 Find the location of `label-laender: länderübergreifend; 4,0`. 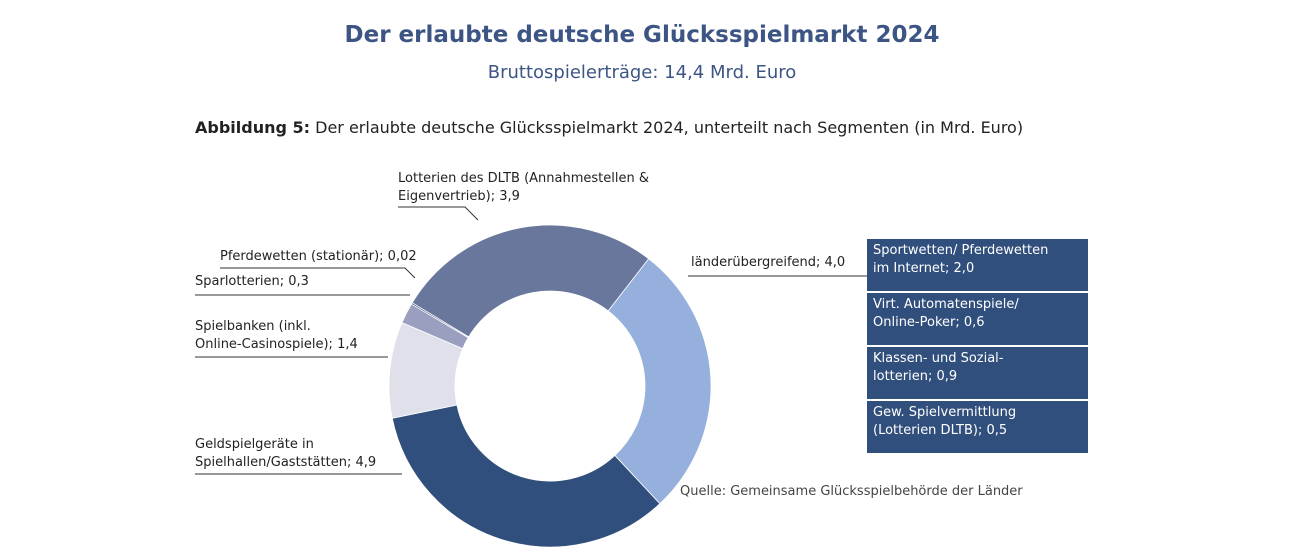

label-laender: länderübergreifend; 4,0 is located at coordinates (768, 262).